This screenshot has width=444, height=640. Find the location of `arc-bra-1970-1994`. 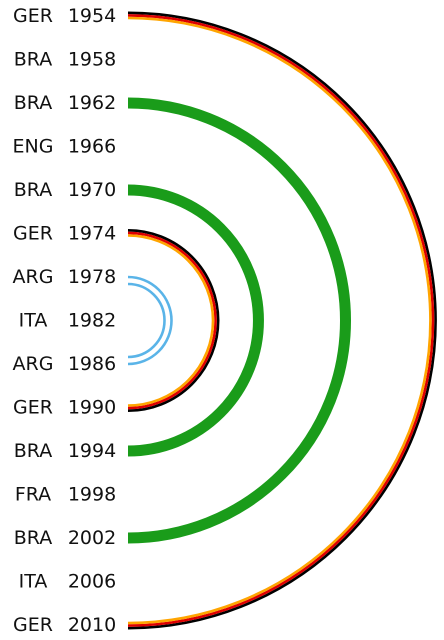

arc-bra-1970-1994 is located at coordinates (195, 320).